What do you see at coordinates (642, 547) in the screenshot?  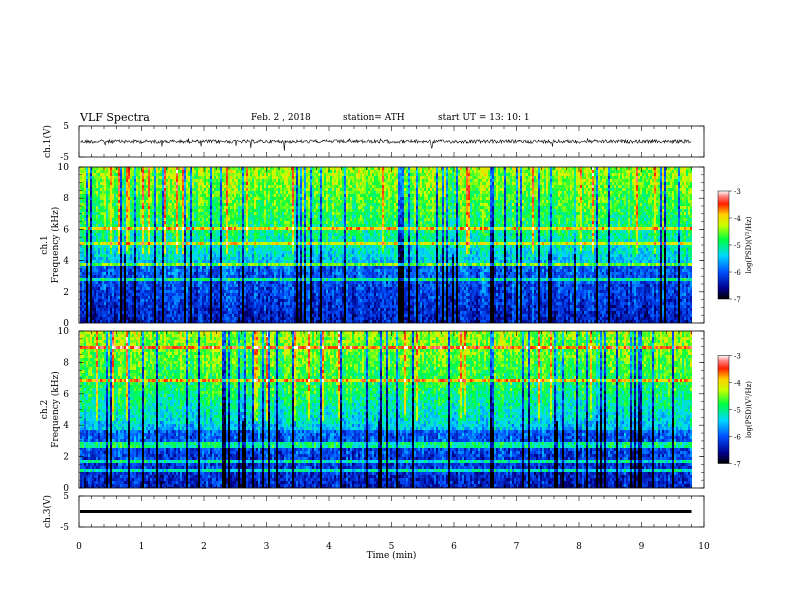 I see `x-tick-label: 9` at bounding box center [642, 547].